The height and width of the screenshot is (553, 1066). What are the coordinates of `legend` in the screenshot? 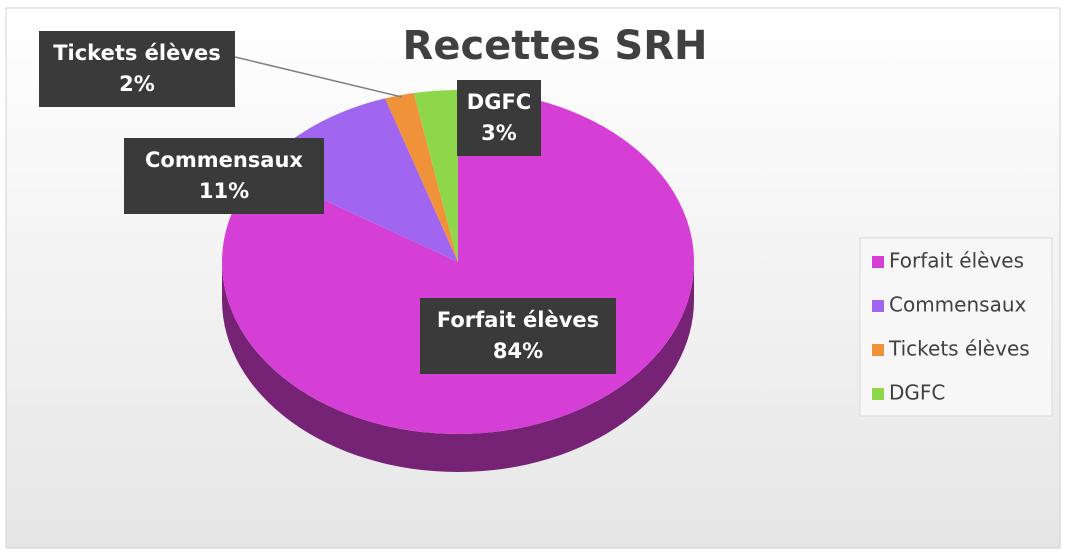 It's located at (956, 327).